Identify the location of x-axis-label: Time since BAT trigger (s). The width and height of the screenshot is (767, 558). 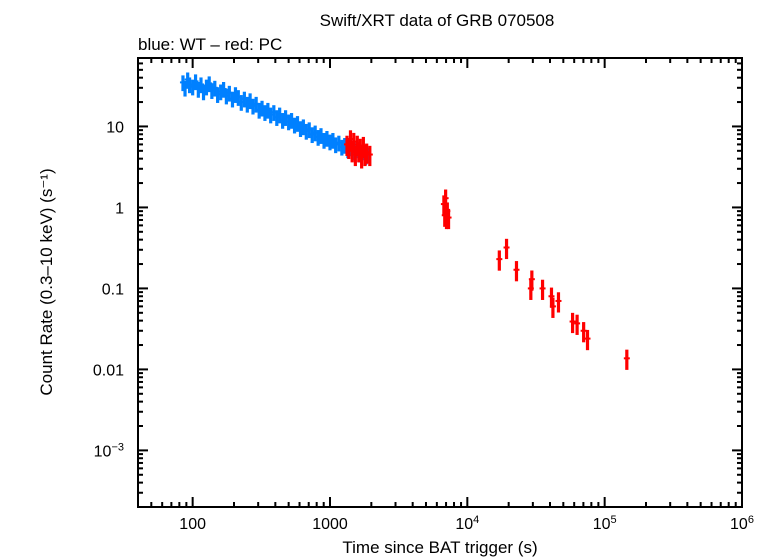
(439, 547).